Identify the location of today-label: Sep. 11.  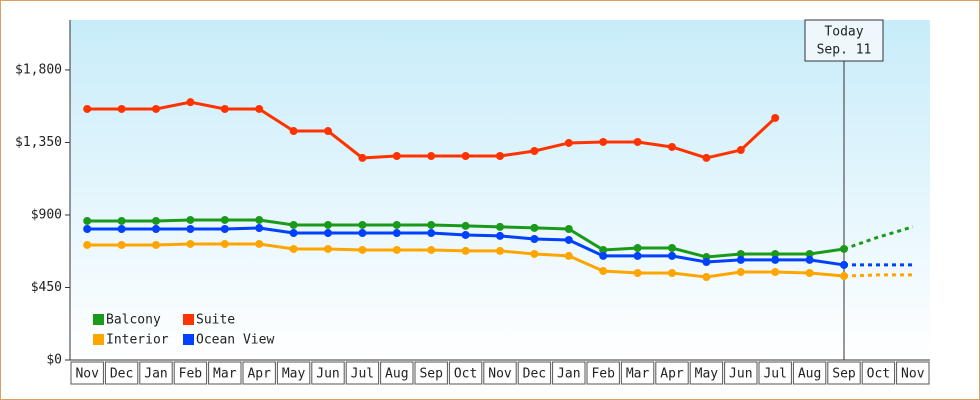
(844, 50).